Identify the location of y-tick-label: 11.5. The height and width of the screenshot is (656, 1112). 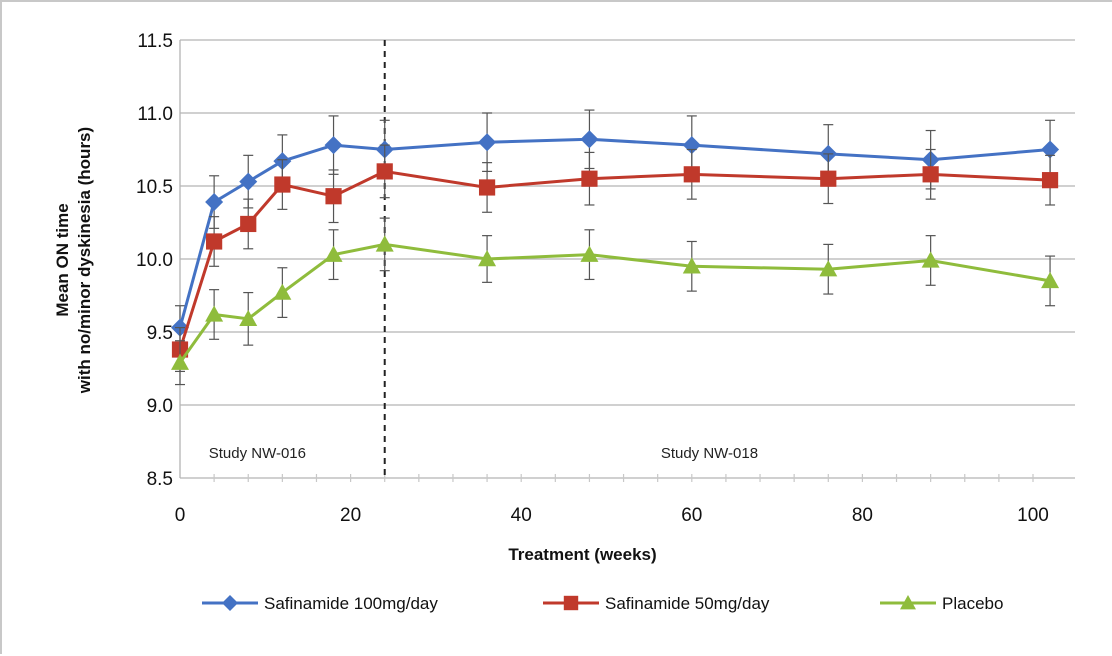
(155, 41).